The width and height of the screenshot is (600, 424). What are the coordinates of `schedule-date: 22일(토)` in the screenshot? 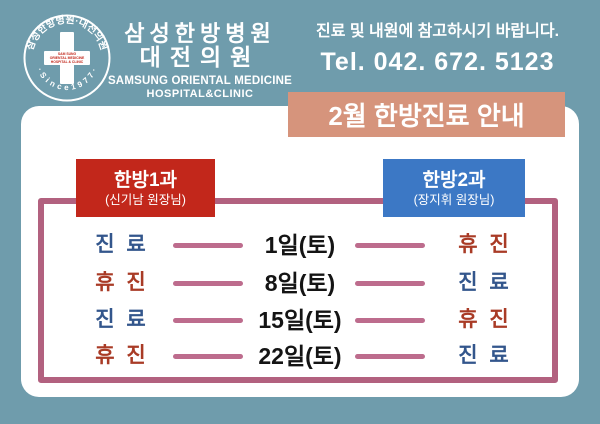 It's located at (300, 356).